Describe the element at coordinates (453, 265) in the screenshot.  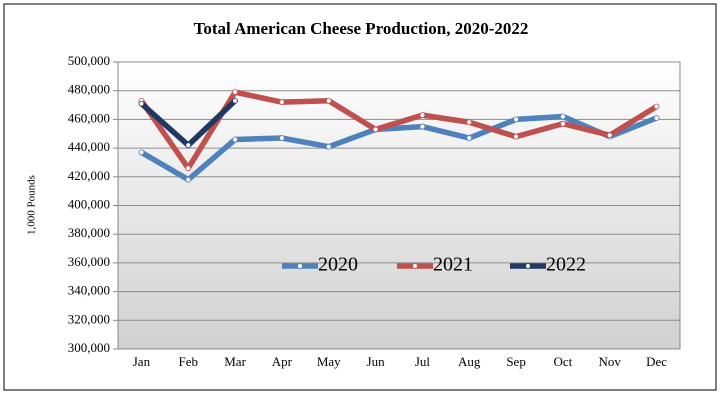
I see `legend-label: 2021` at that location.